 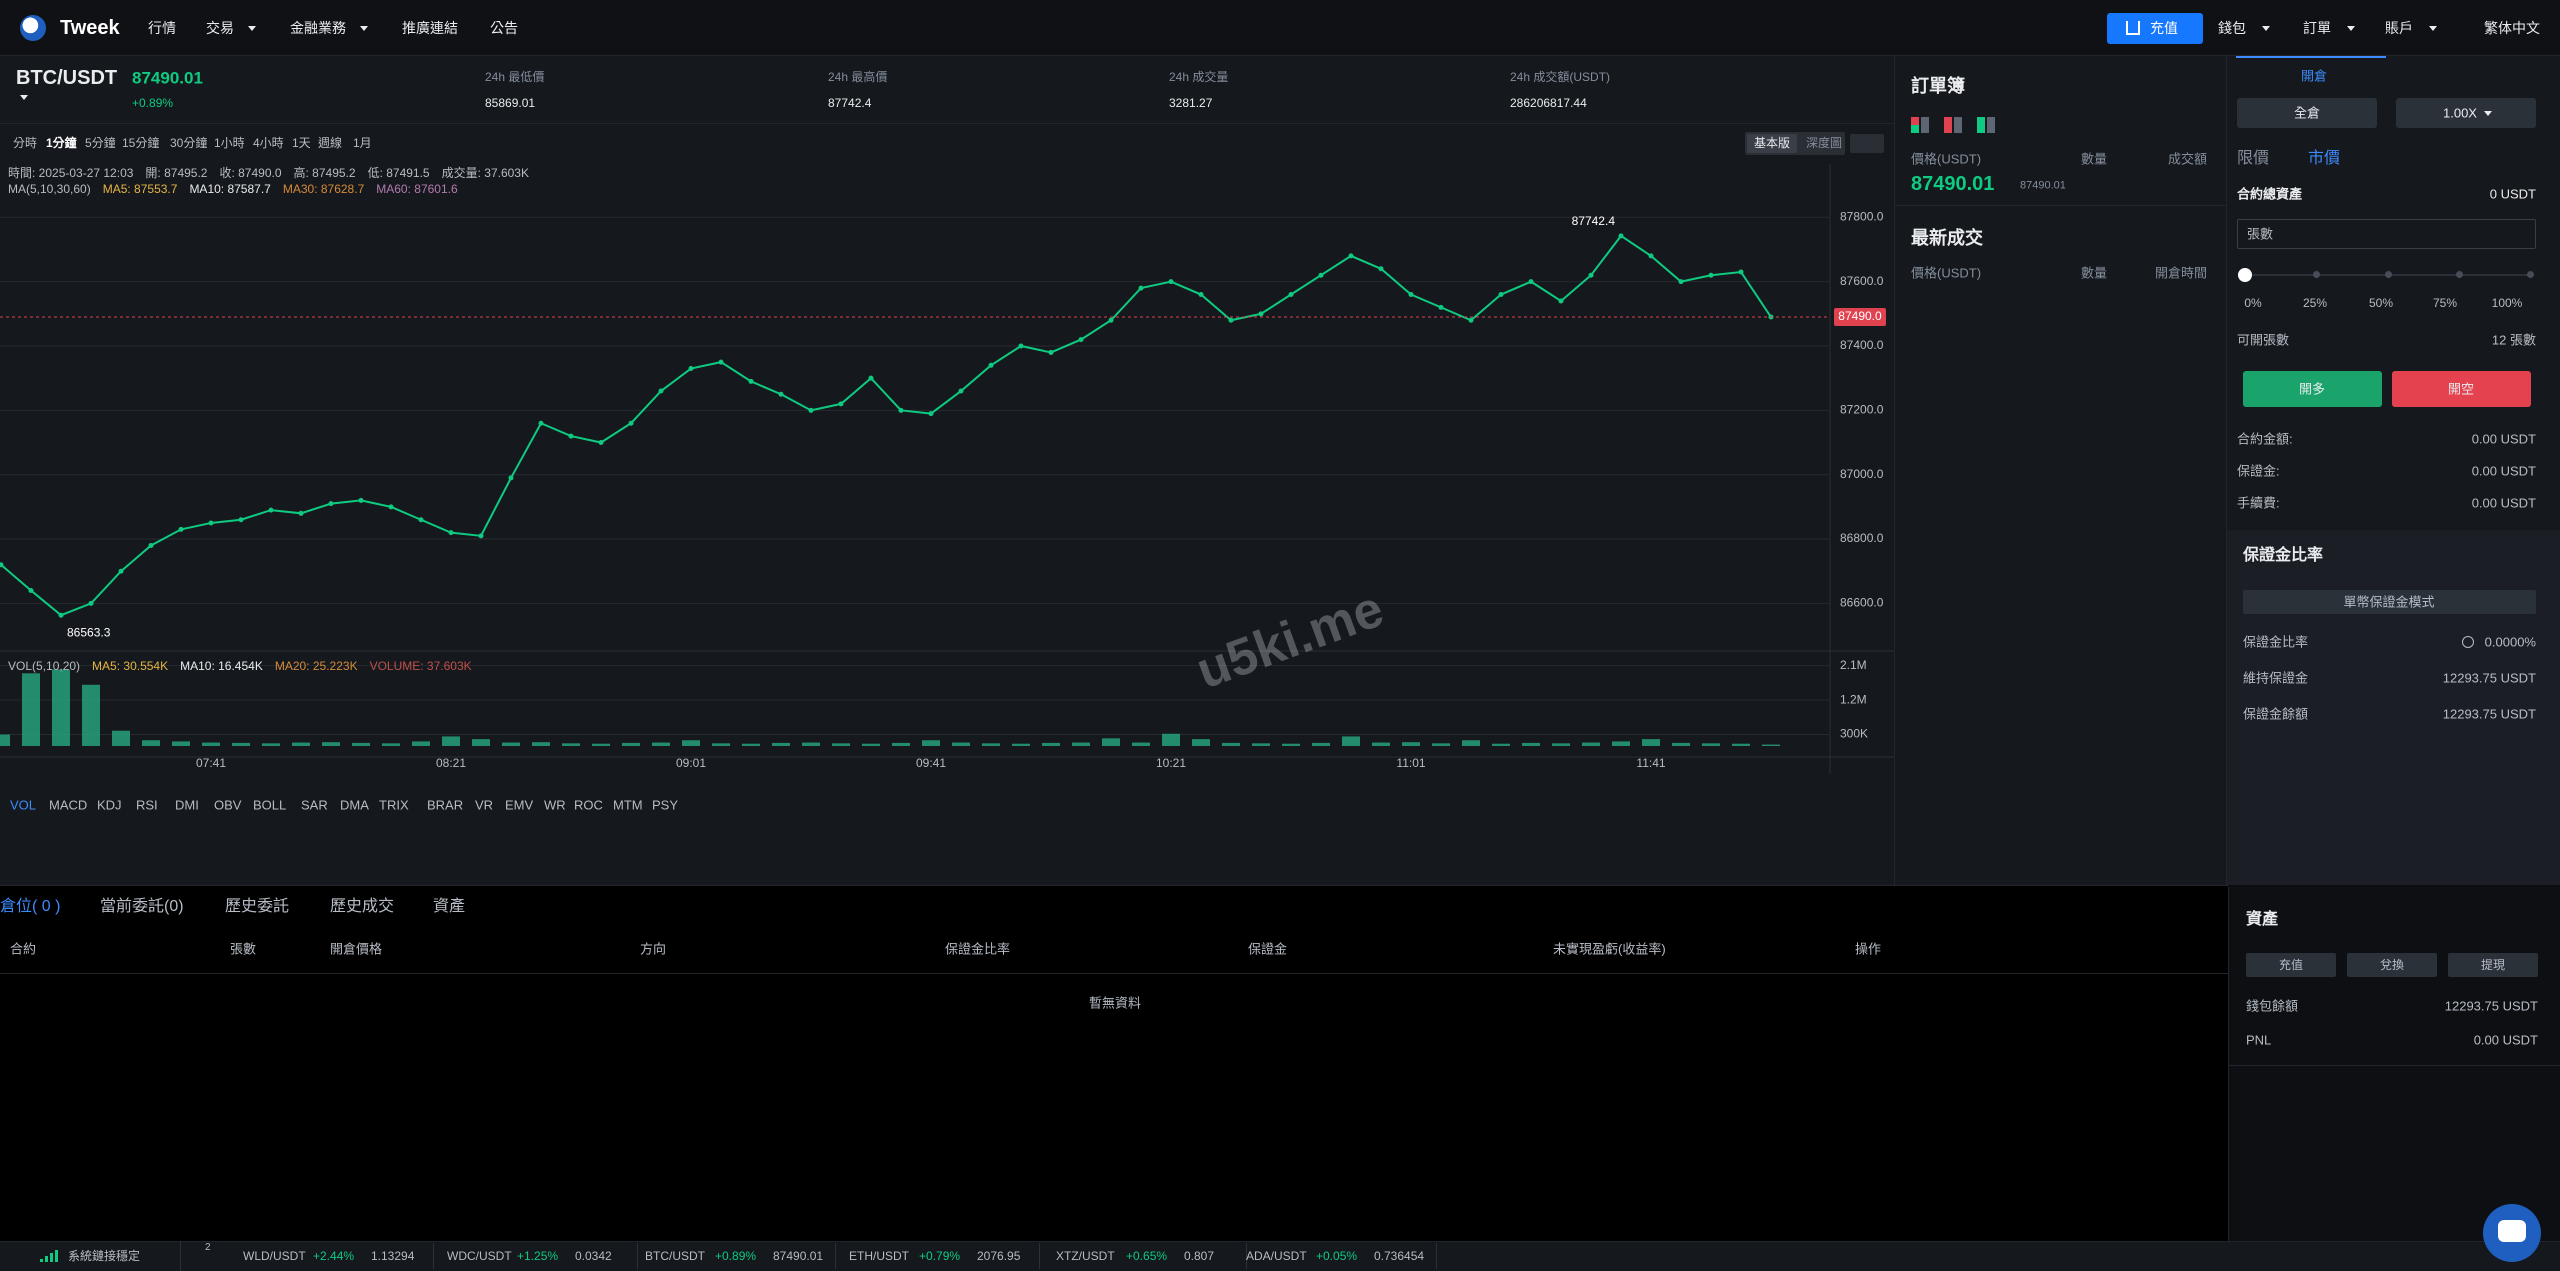 I want to click on qty-placeholder: 張數, so click(x=2260, y=234).